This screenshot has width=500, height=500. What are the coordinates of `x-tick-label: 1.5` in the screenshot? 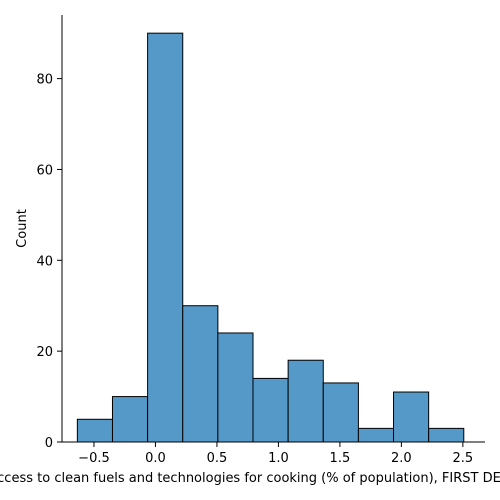 It's located at (340, 458).